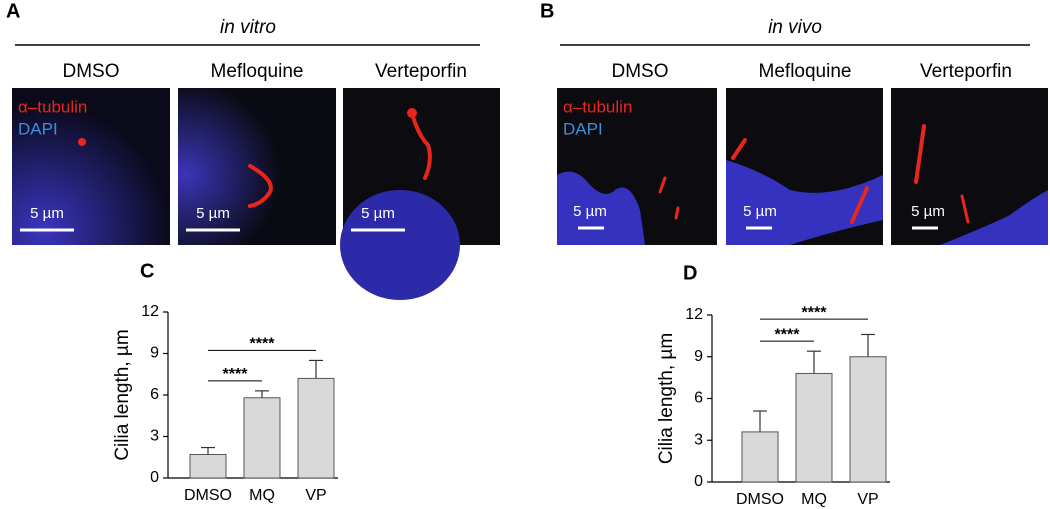 This screenshot has width=1050, height=509. What do you see at coordinates (795, 27) in the screenshot?
I see `condition: in vivo` at bounding box center [795, 27].